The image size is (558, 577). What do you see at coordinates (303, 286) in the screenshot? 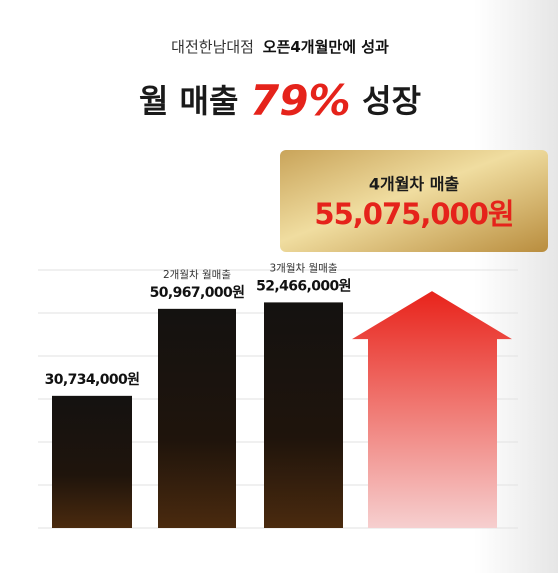
I see `value-label: 52,466,000원` at bounding box center [303, 286].